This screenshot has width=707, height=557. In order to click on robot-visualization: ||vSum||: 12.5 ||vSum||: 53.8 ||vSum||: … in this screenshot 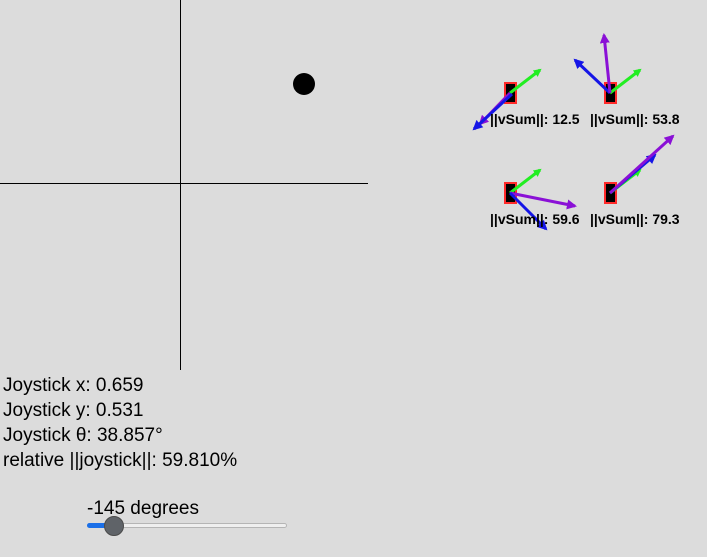, I will do `click(576, 132)`.